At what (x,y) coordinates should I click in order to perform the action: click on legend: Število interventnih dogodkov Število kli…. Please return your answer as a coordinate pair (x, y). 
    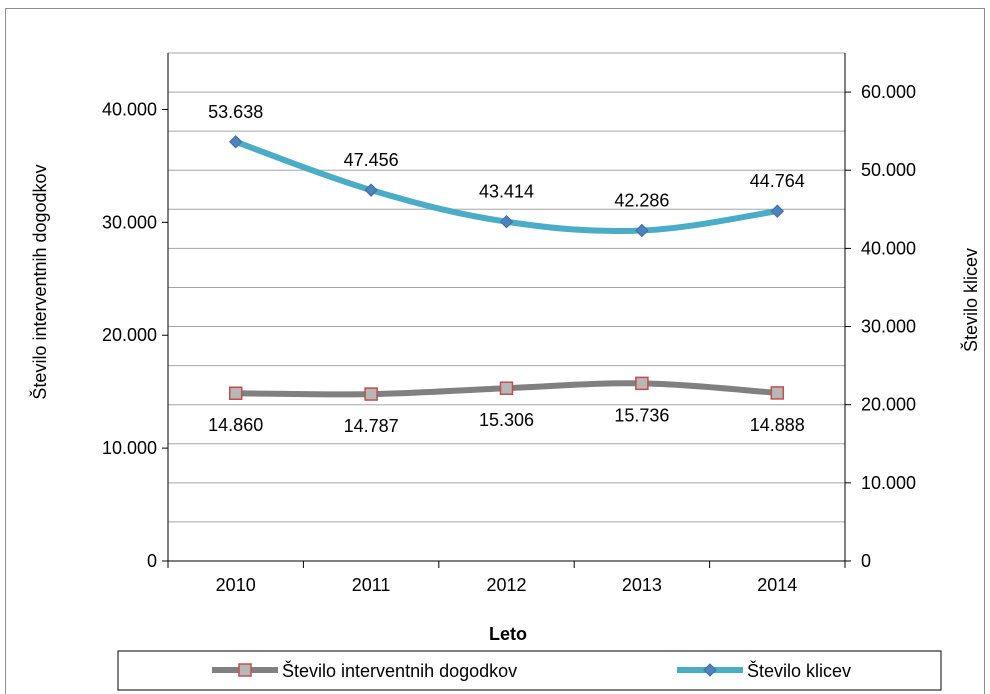
    Looking at the image, I should click on (529, 670).